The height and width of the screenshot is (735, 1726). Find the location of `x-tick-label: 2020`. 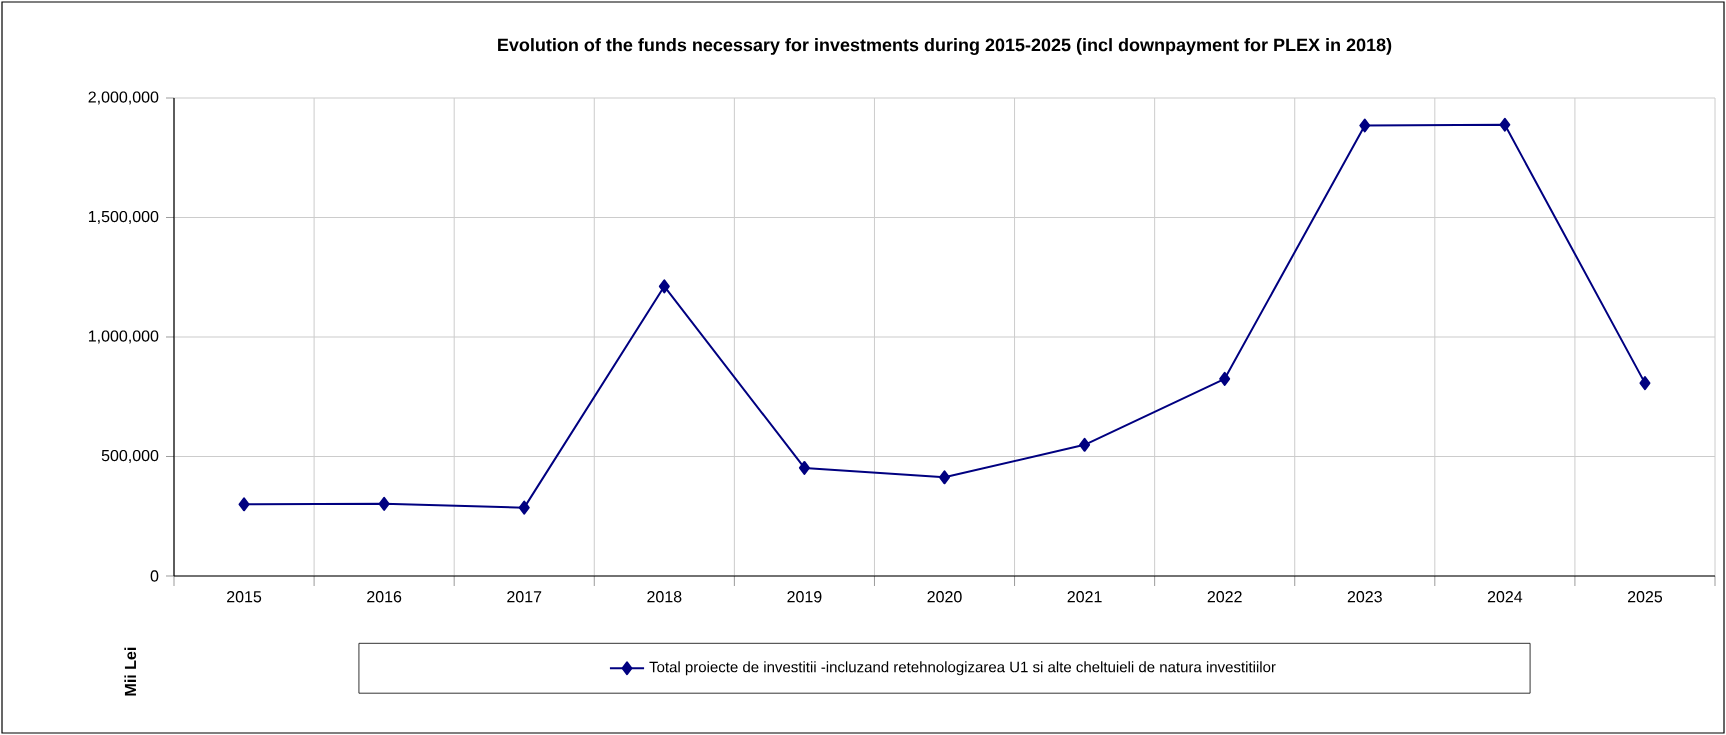

x-tick-label: 2020 is located at coordinates (944, 597).